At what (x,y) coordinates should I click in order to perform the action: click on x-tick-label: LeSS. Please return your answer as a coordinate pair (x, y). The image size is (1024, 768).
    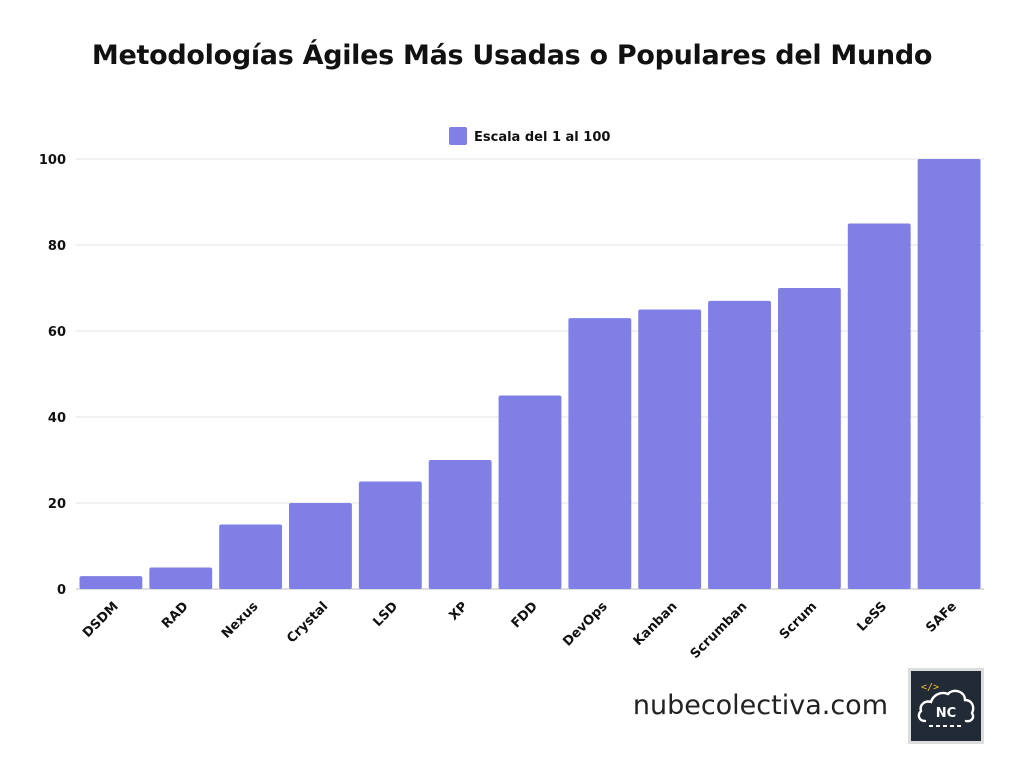
    Looking at the image, I should click on (873, 617).